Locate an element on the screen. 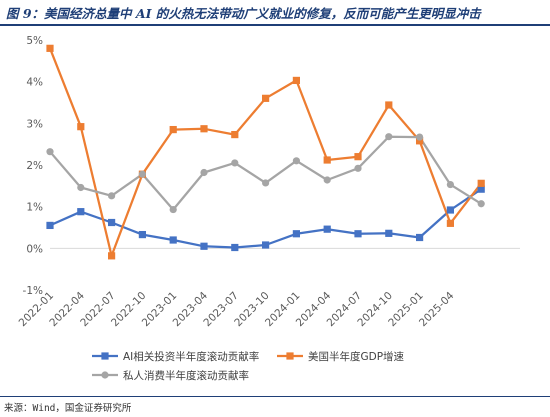 This screenshot has height=417, width=550. title-rule is located at coordinates (275, 25).